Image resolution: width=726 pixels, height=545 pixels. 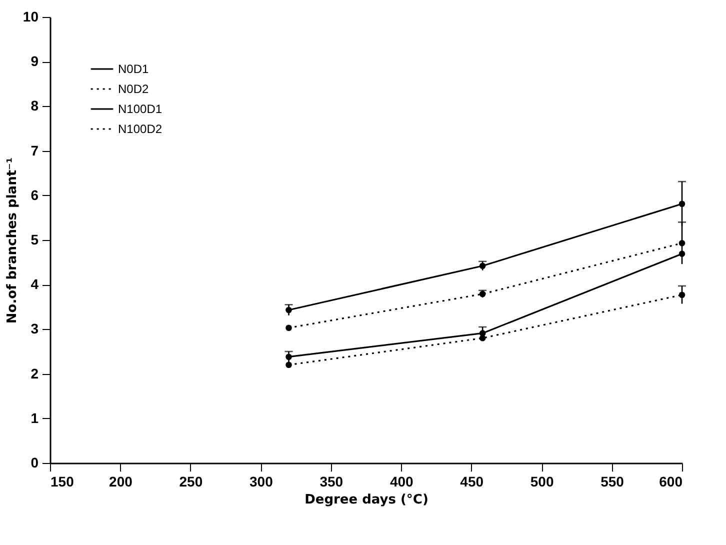 I want to click on x-tick-label: 150, so click(x=62, y=482).